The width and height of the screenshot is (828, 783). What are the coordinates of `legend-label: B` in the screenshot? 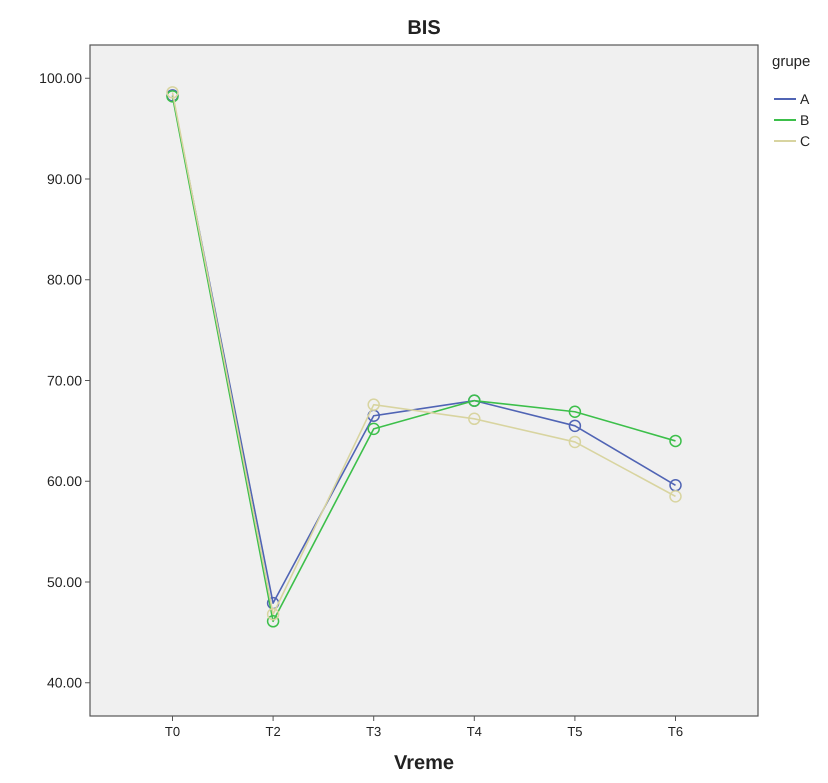 It's located at (805, 120).